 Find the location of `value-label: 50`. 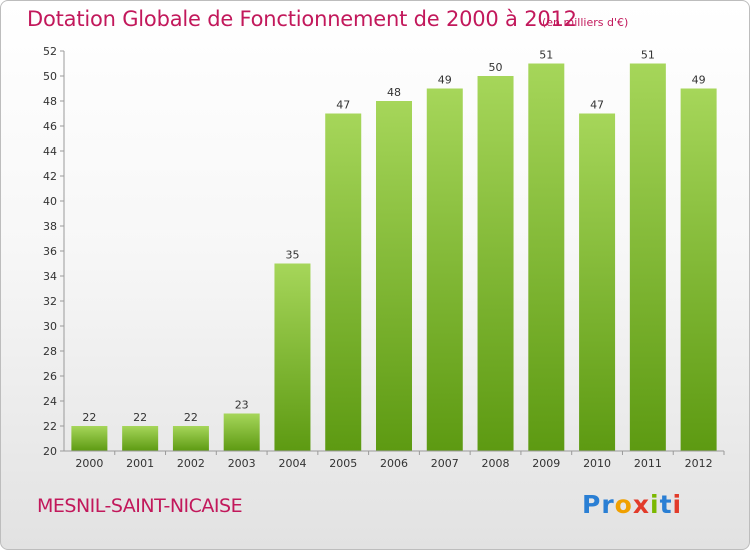

value-label: 50 is located at coordinates (496, 67).